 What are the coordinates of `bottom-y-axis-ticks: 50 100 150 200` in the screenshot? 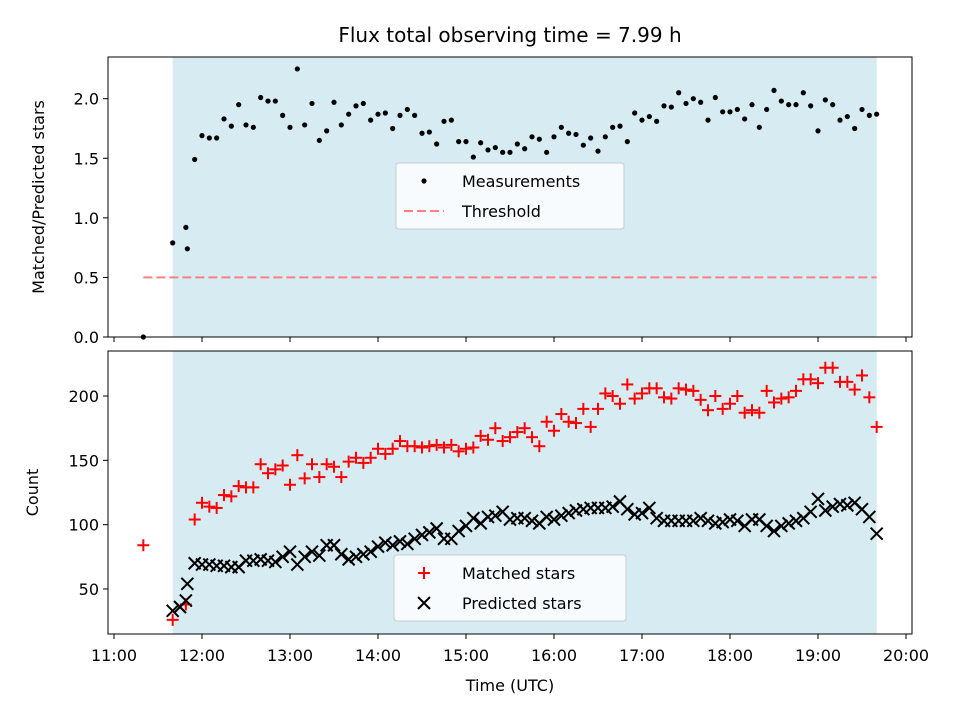 It's located at (88, 493).